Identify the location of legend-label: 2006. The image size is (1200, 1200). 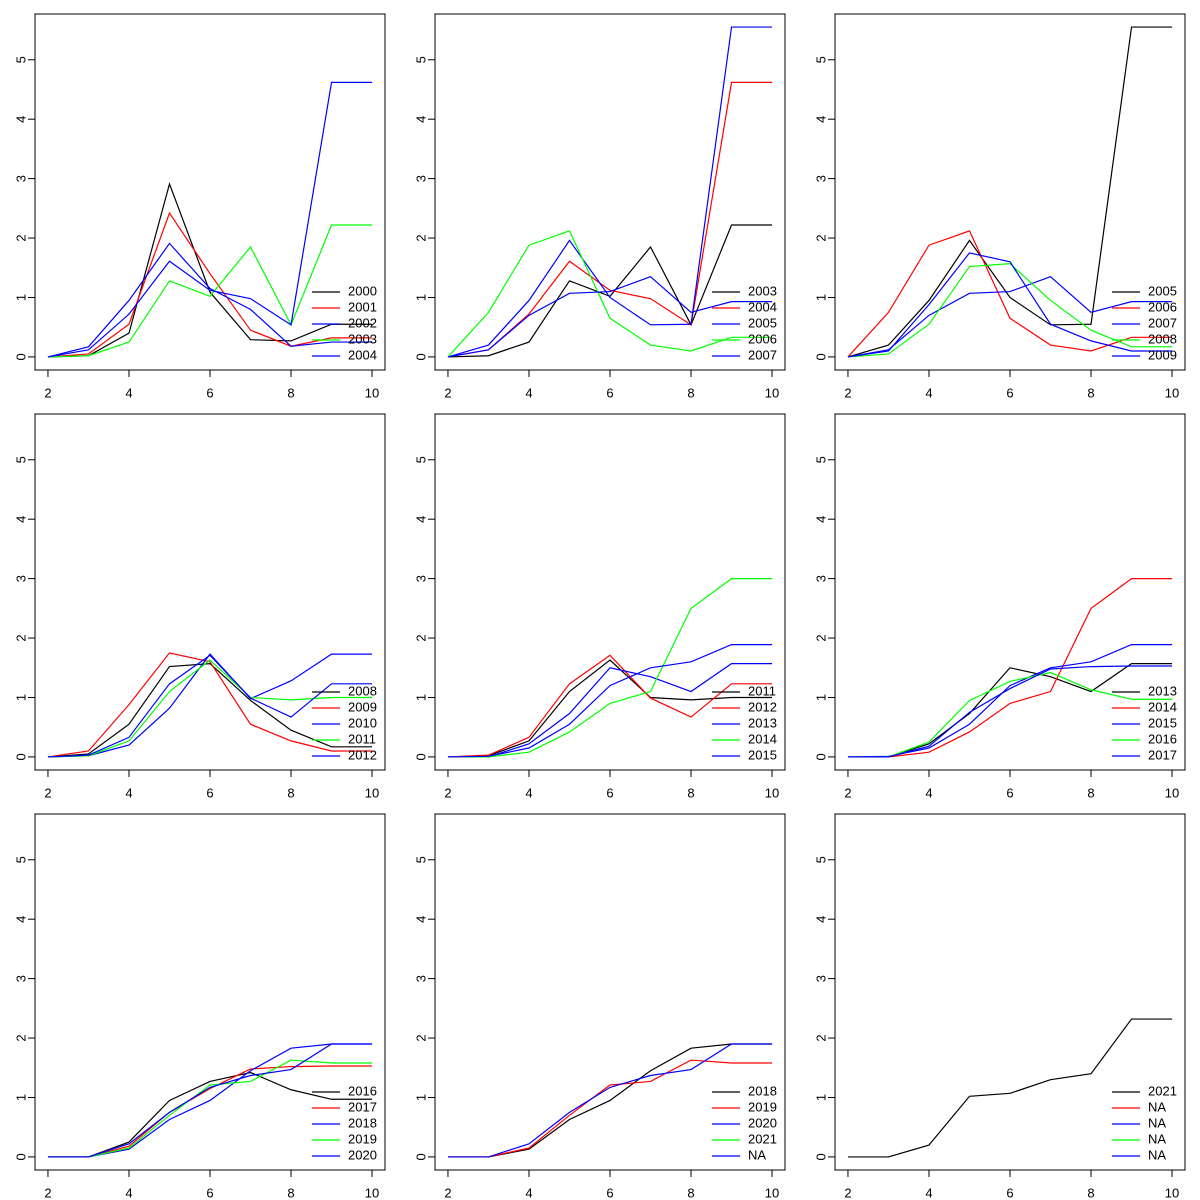
(762, 338).